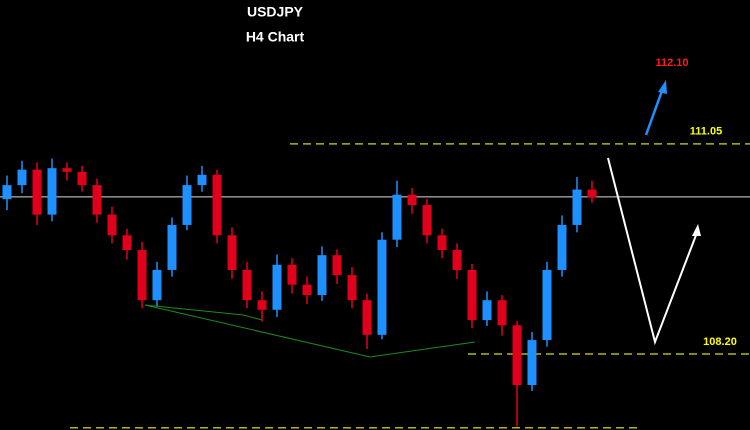  I want to click on projection-arrowhead, so click(696, 230).